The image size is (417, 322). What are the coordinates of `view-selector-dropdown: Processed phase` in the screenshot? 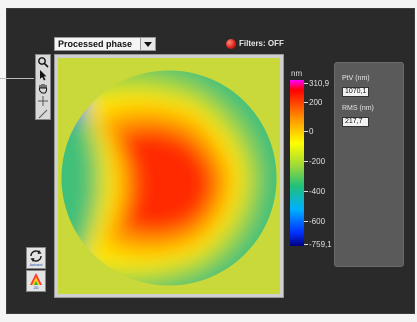 It's located at (105, 44).